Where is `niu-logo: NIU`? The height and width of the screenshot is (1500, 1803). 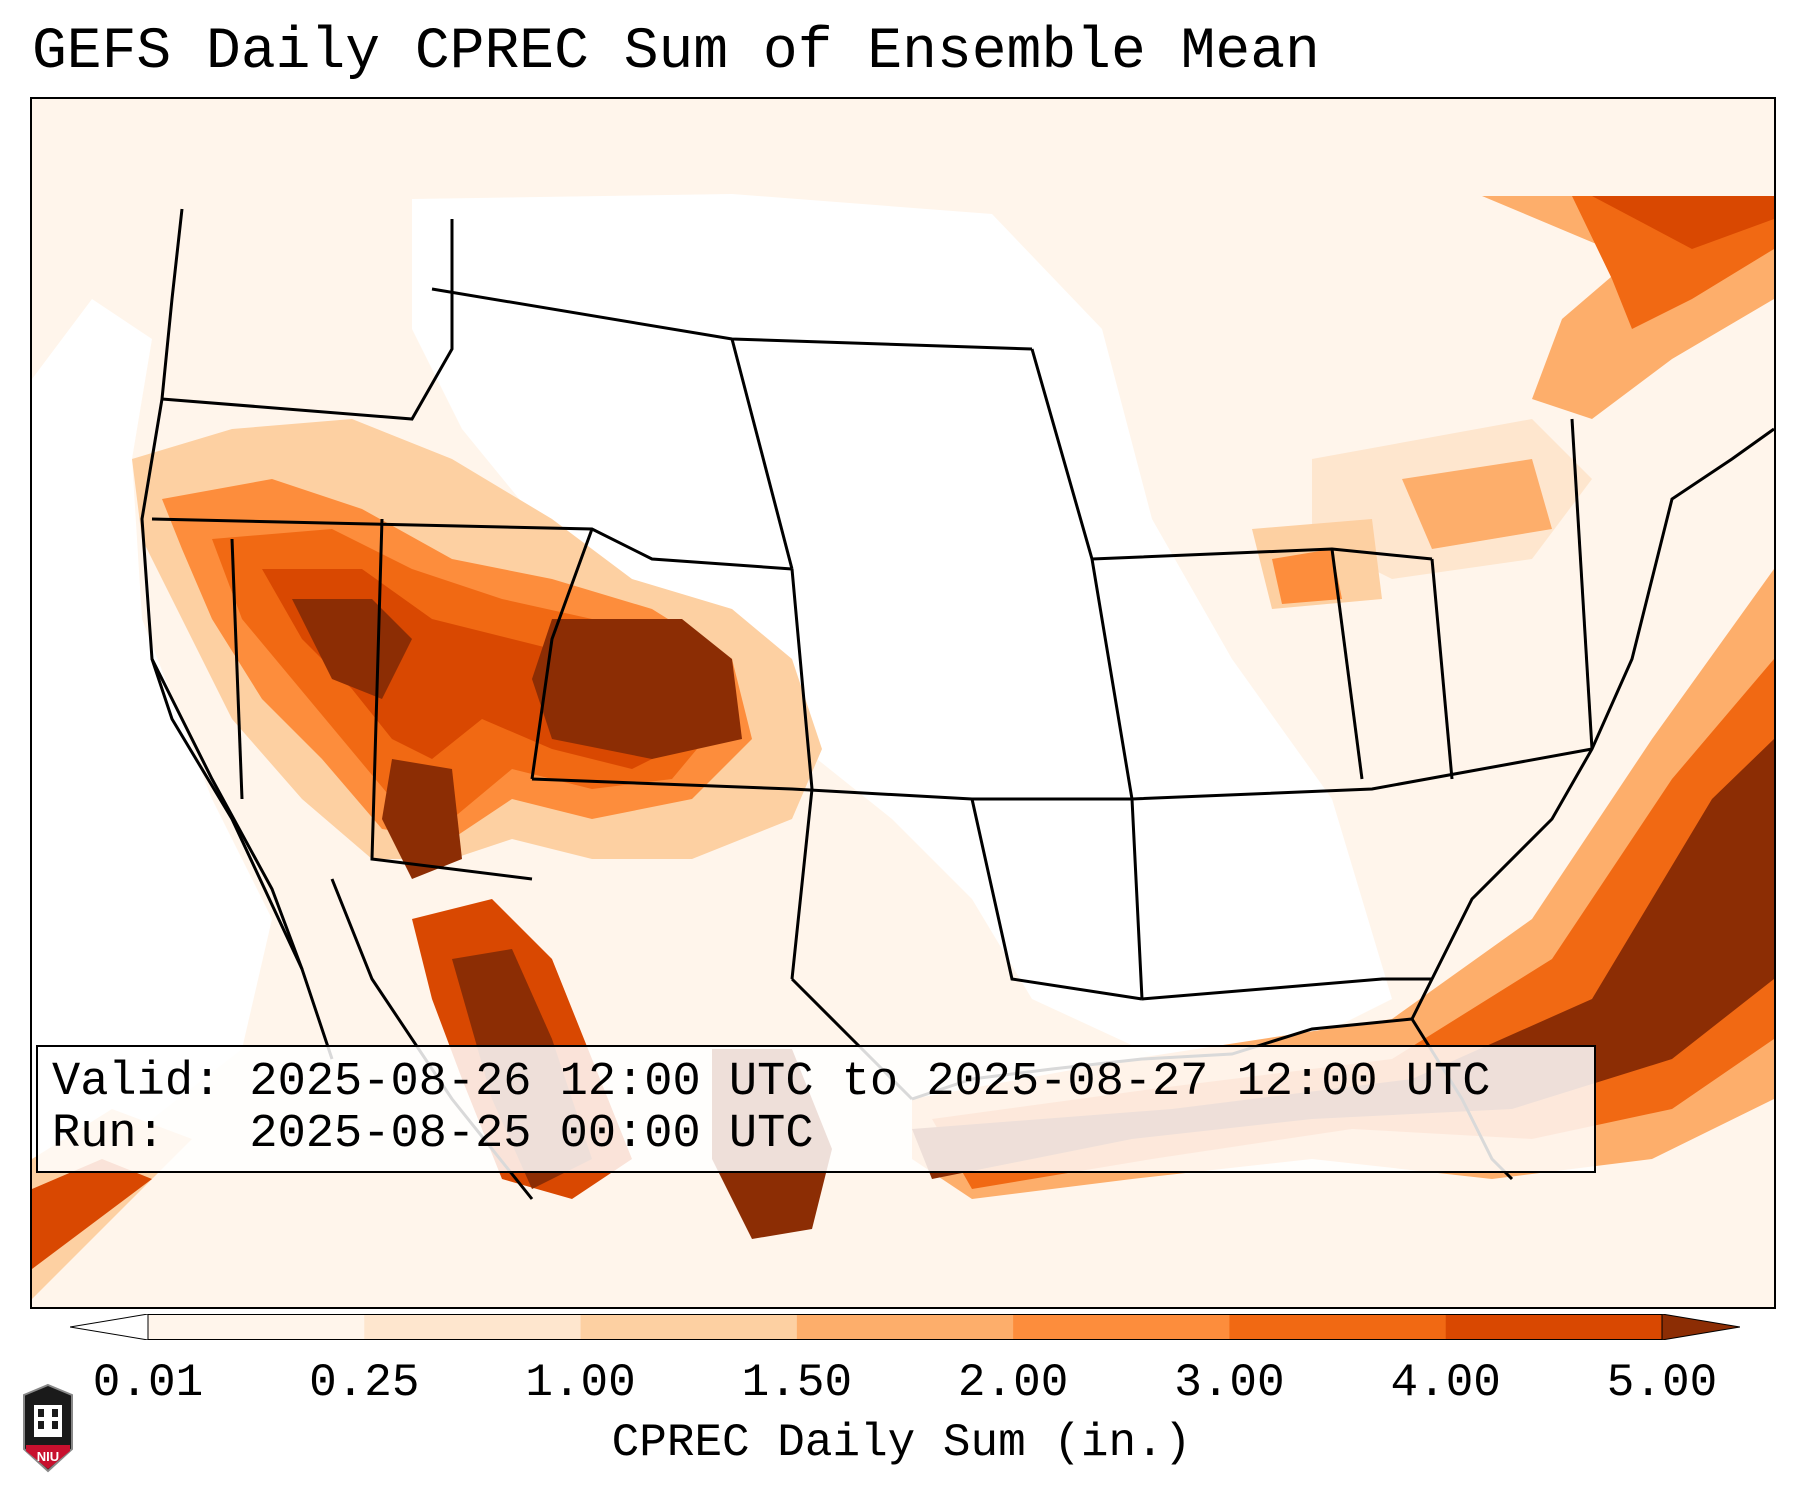
niu-logo: NIU is located at coordinates (48, 1428).